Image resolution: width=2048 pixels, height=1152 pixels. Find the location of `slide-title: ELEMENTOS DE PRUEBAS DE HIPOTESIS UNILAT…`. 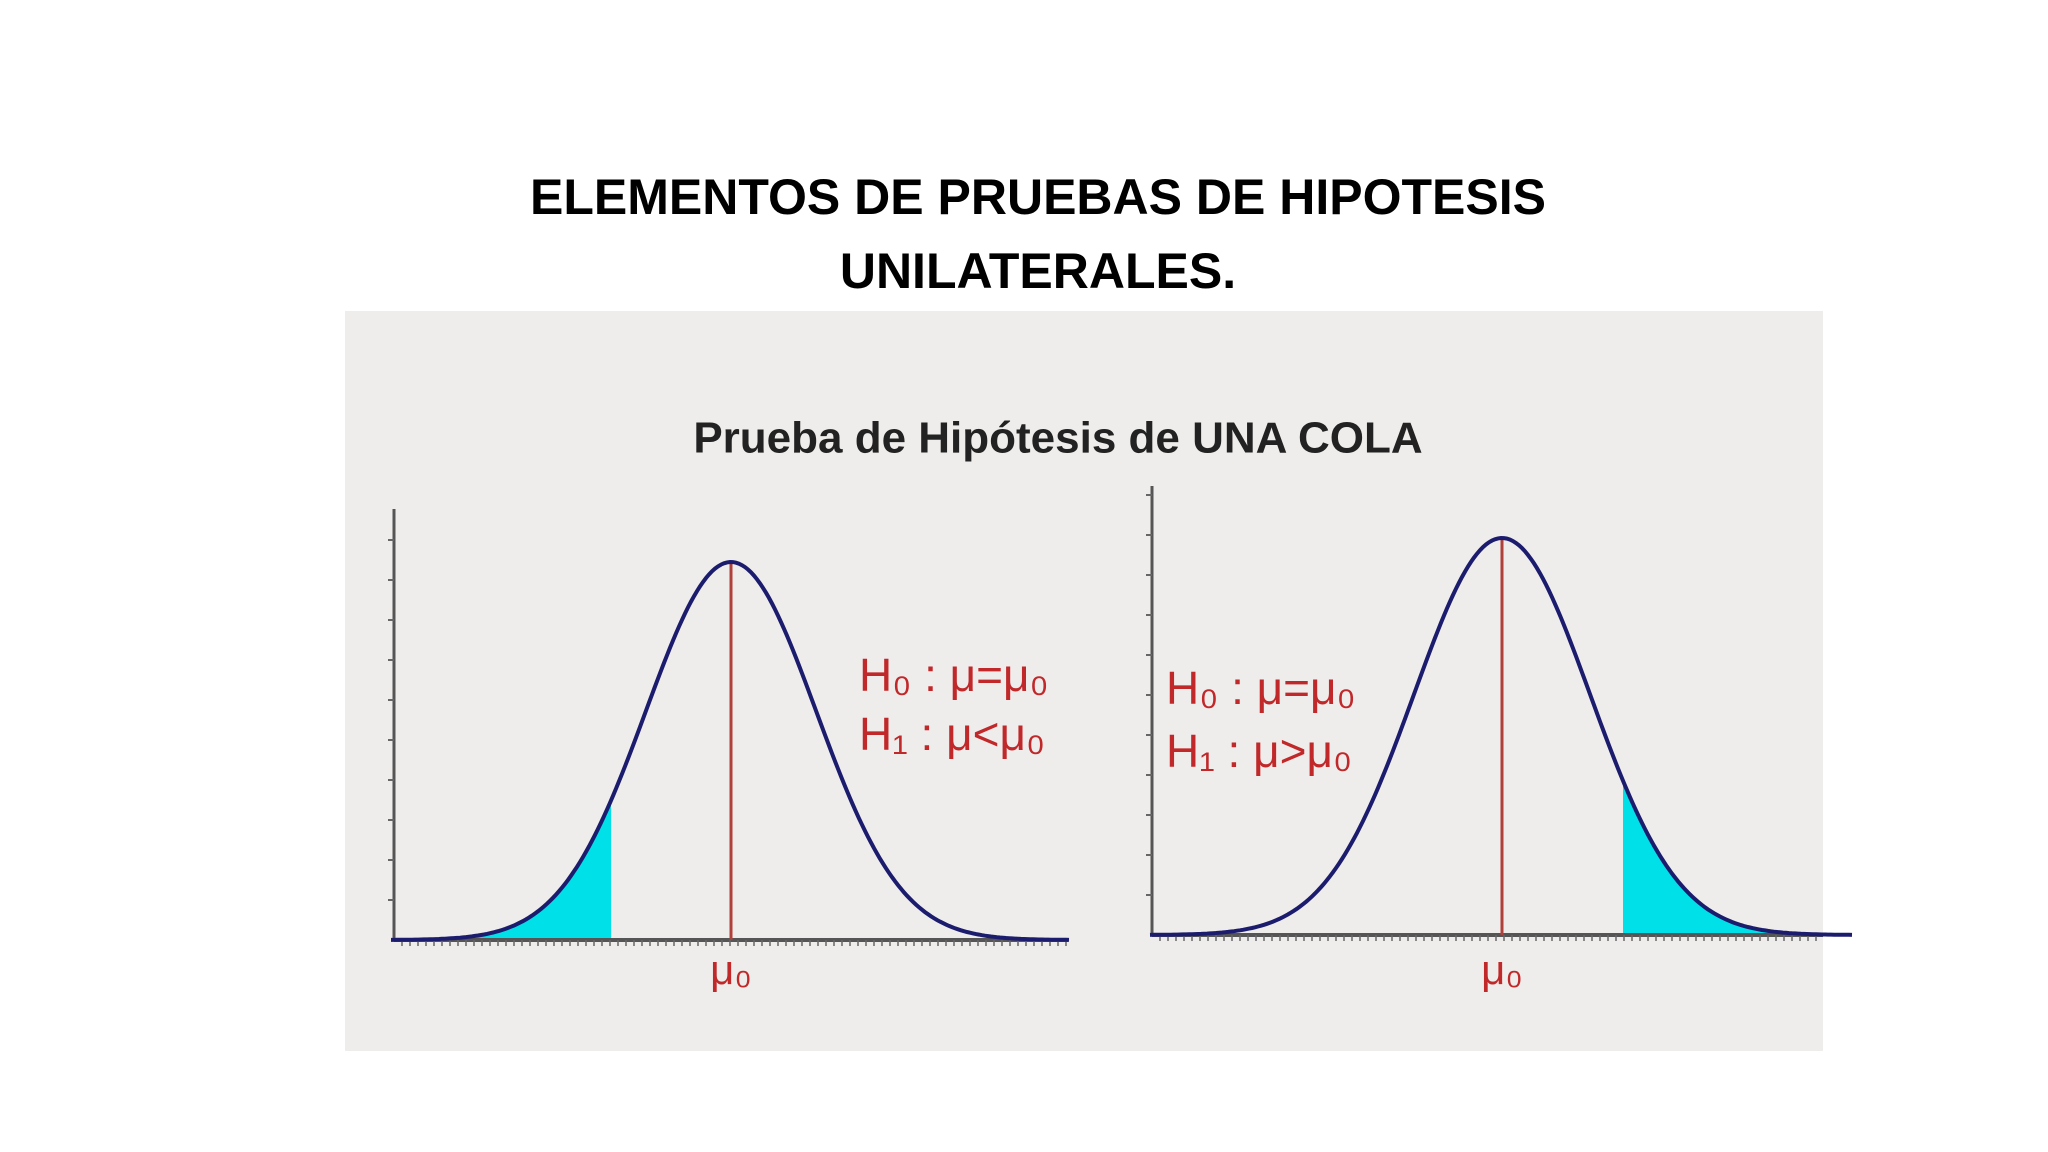

slide-title: ELEMENTOS DE PRUEBAS DE HIPOTESIS UNILAT… is located at coordinates (1038, 234).